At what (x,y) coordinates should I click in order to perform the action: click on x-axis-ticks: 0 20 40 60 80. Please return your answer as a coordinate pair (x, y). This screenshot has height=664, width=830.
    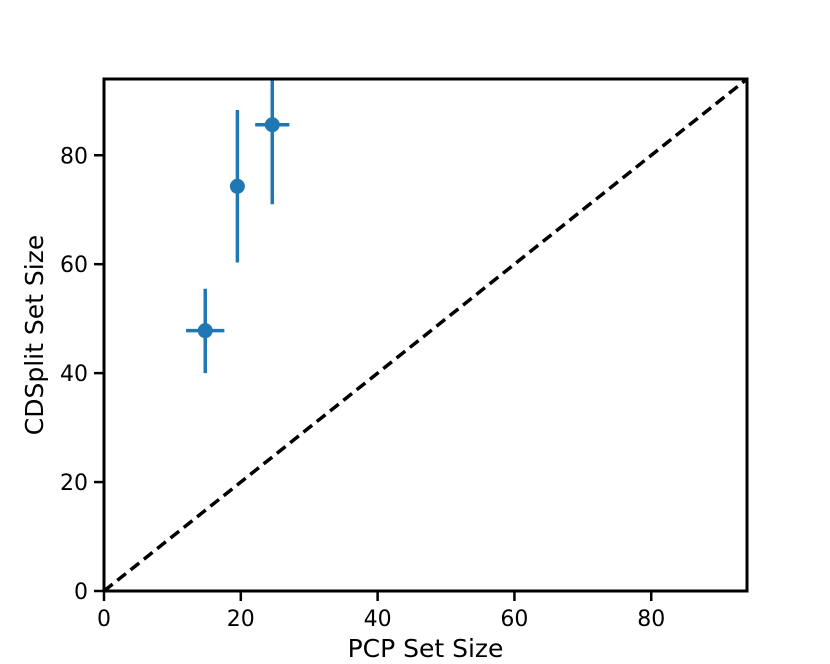
    Looking at the image, I should click on (381, 611).